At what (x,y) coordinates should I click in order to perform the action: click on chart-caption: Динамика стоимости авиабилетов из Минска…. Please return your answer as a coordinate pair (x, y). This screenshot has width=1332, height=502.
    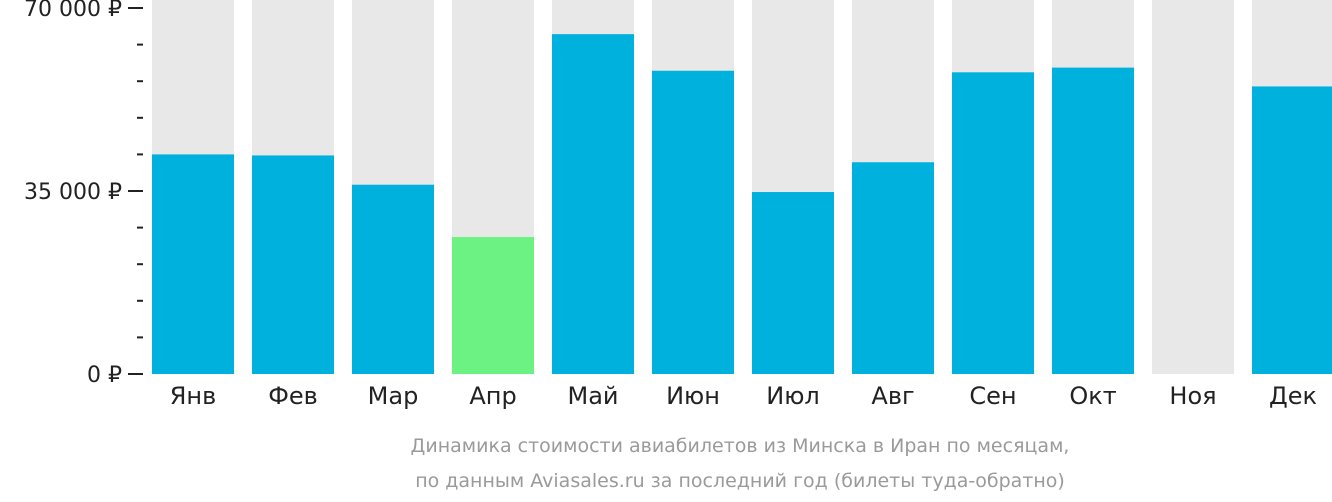
    Looking at the image, I should click on (740, 463).